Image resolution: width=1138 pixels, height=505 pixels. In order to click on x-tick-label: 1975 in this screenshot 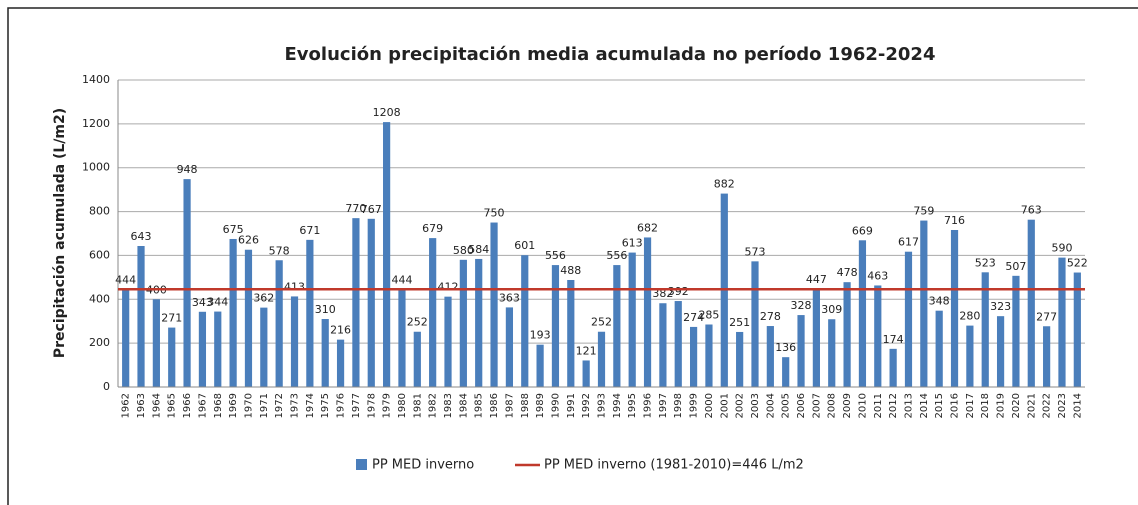, I will do `click(325, 405)`.